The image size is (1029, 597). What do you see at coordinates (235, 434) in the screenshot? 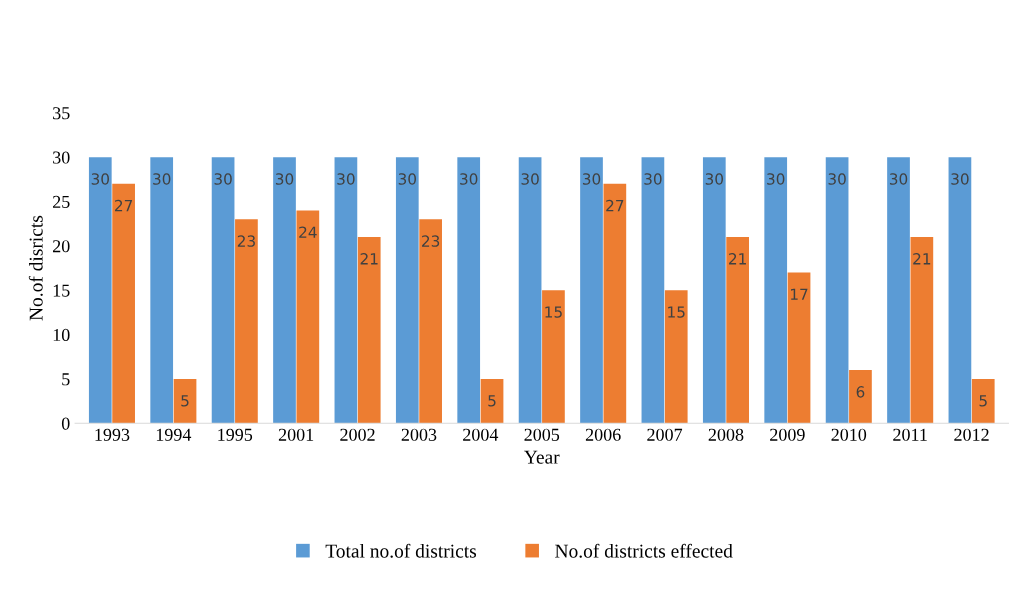
I see `x-tick-label: 1995` at bounding box center [235, 434].